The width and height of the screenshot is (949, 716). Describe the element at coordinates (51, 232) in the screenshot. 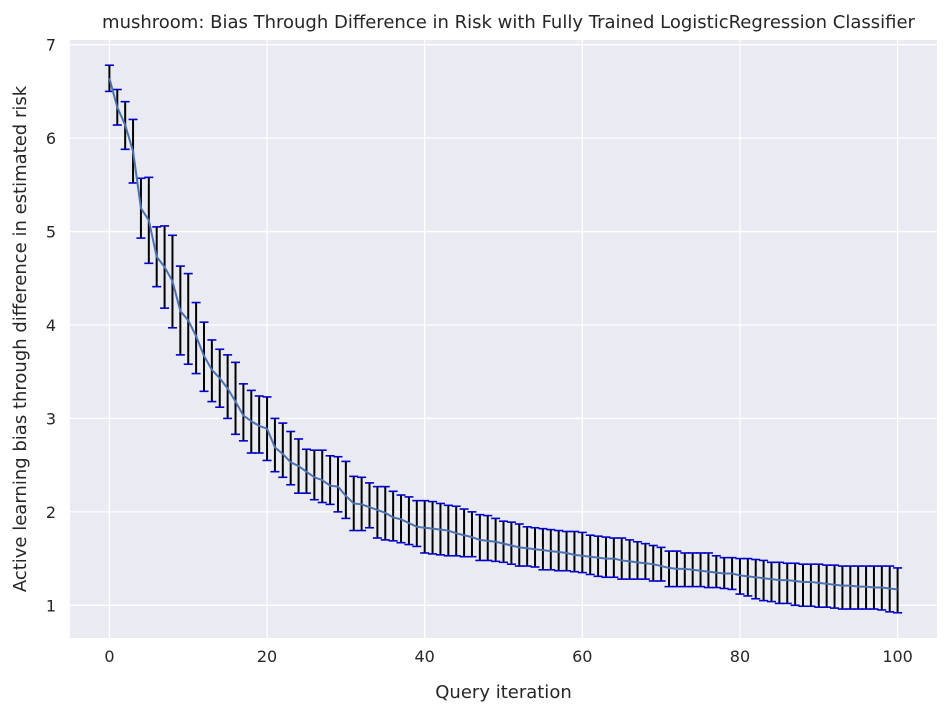

I see `y-tick-label: 5` at that location.